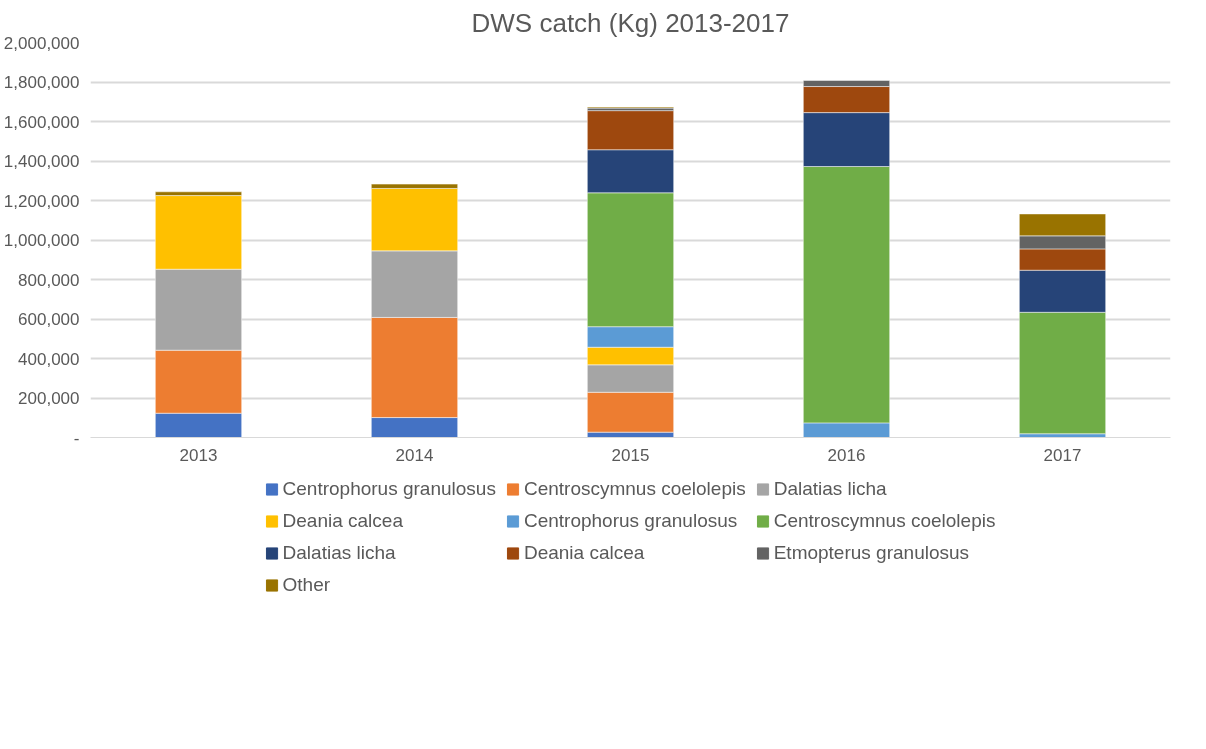  What do you see at coordinates (630, 455) in the screenshot?
I see `x-tick-label: 2015` at bounding box center [630, 455].